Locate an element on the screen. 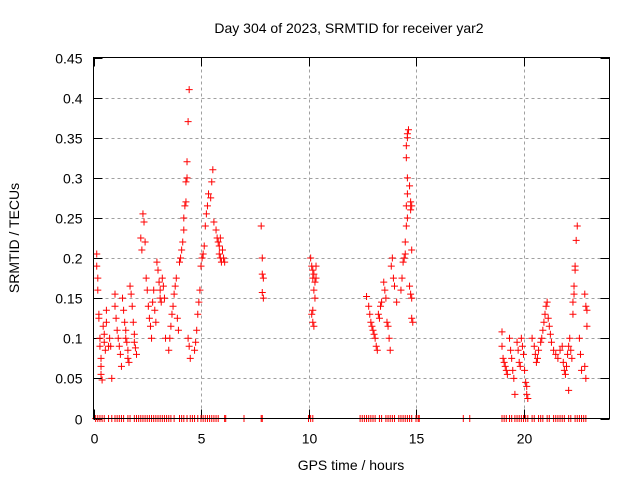 Image resolution: width=640 pixels, height=480 pixels. x-tick-label: 15 is located at coordinates (417, 439).